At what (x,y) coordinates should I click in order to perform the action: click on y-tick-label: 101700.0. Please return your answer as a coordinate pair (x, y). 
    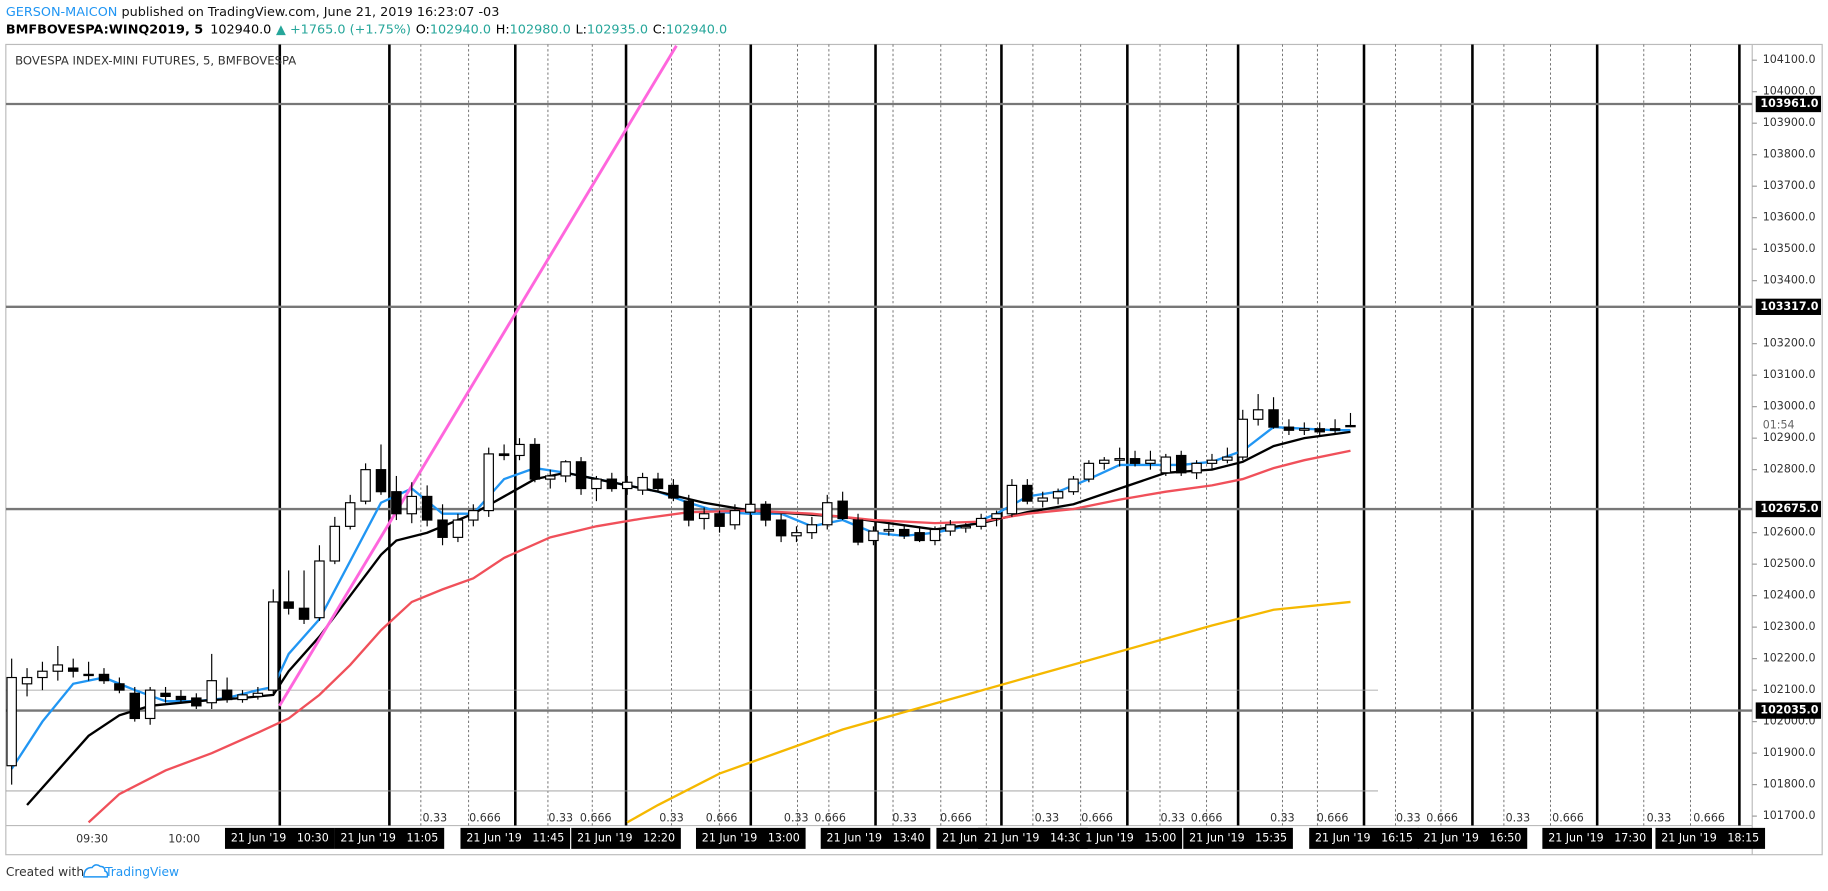
    Looking at the image, I should click on (1789, 815).